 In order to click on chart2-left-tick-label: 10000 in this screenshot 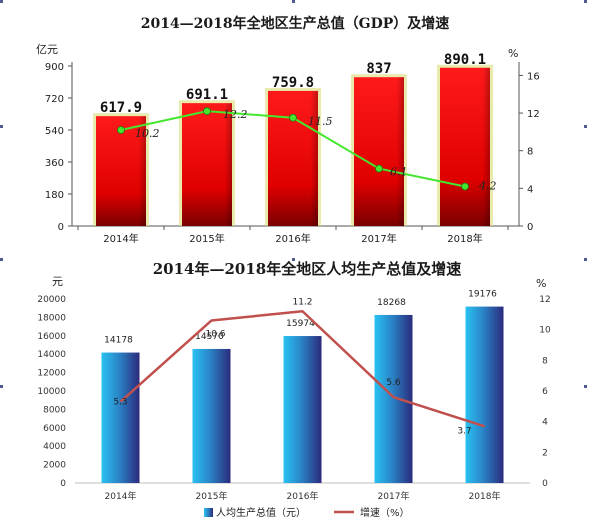, I will do `click(51, 392)`.